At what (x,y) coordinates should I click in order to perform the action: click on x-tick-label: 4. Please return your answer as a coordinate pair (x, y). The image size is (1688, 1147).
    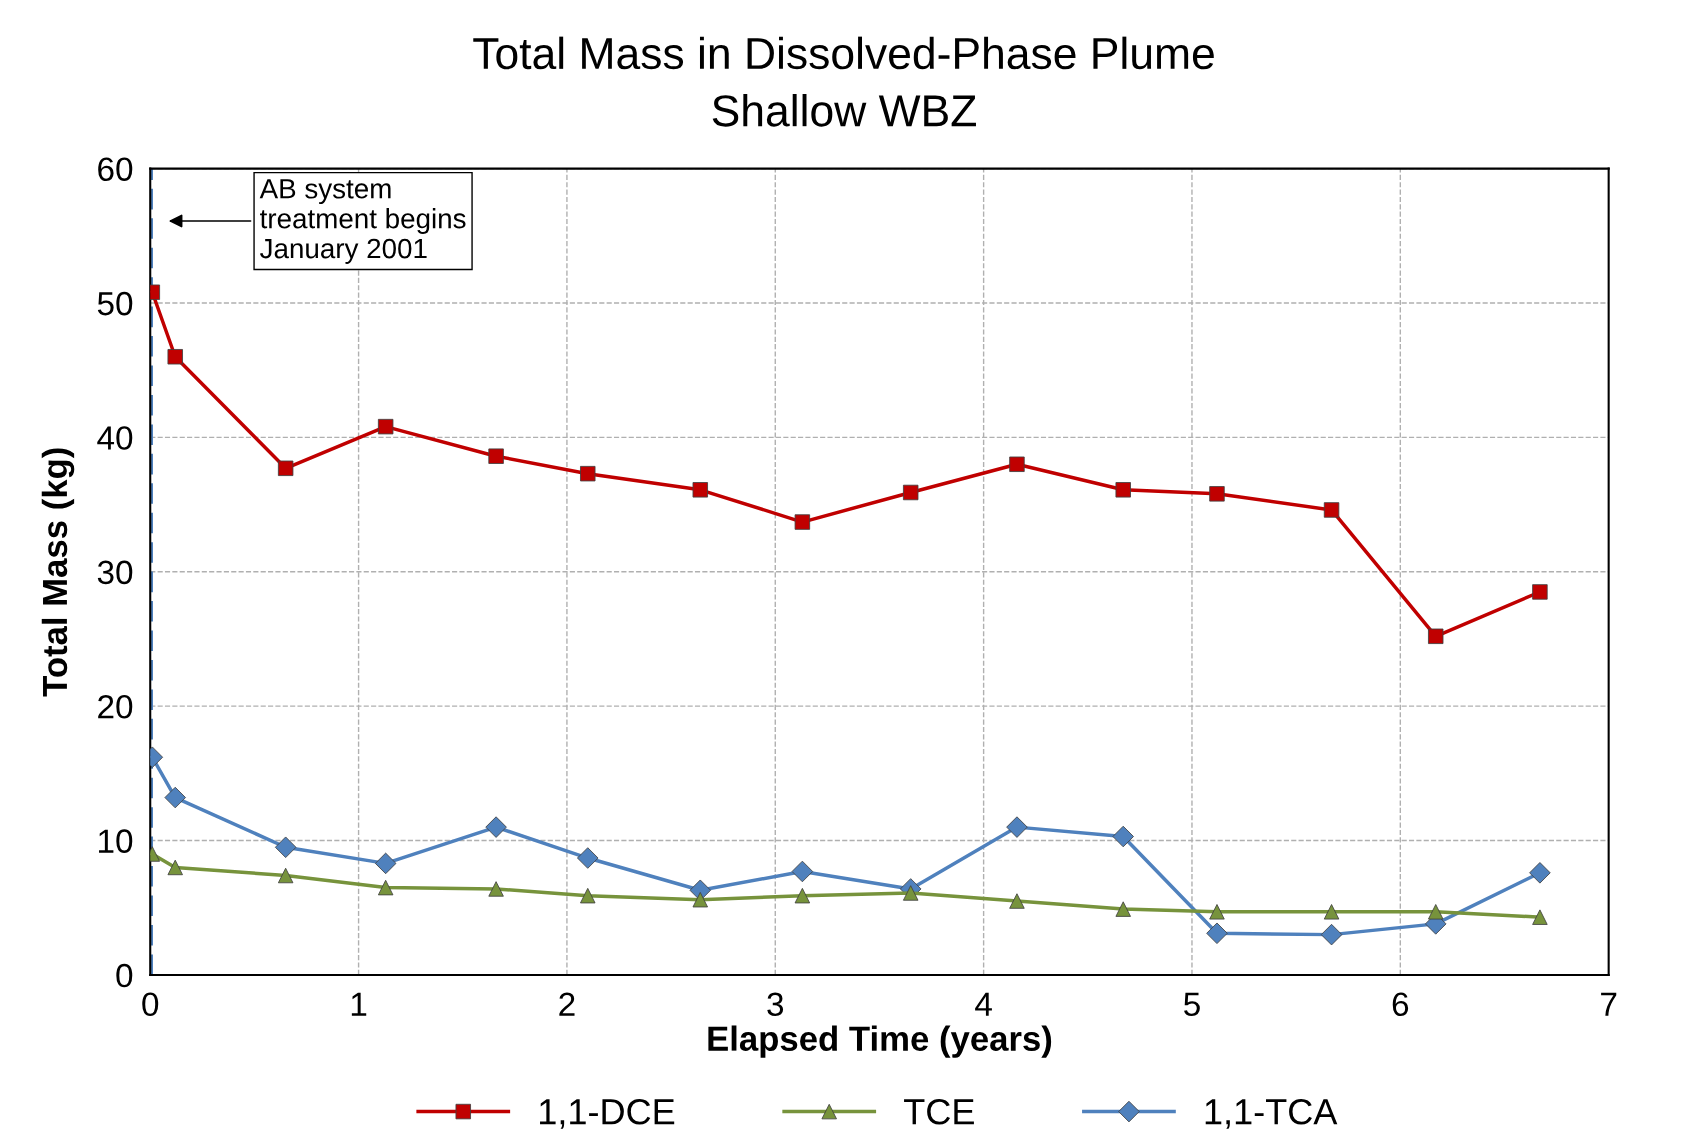
    Looking at the image, I should click on (983, 1004).